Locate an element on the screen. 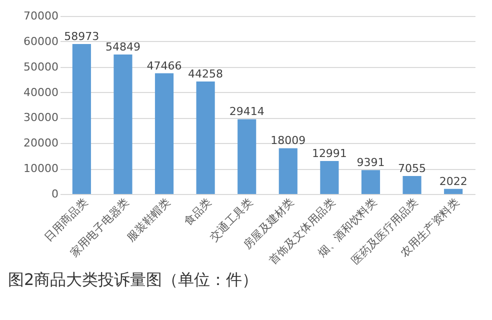 This screenshot has width=492, height=320. data-label: 12991 is located at coordinates (329, 153).